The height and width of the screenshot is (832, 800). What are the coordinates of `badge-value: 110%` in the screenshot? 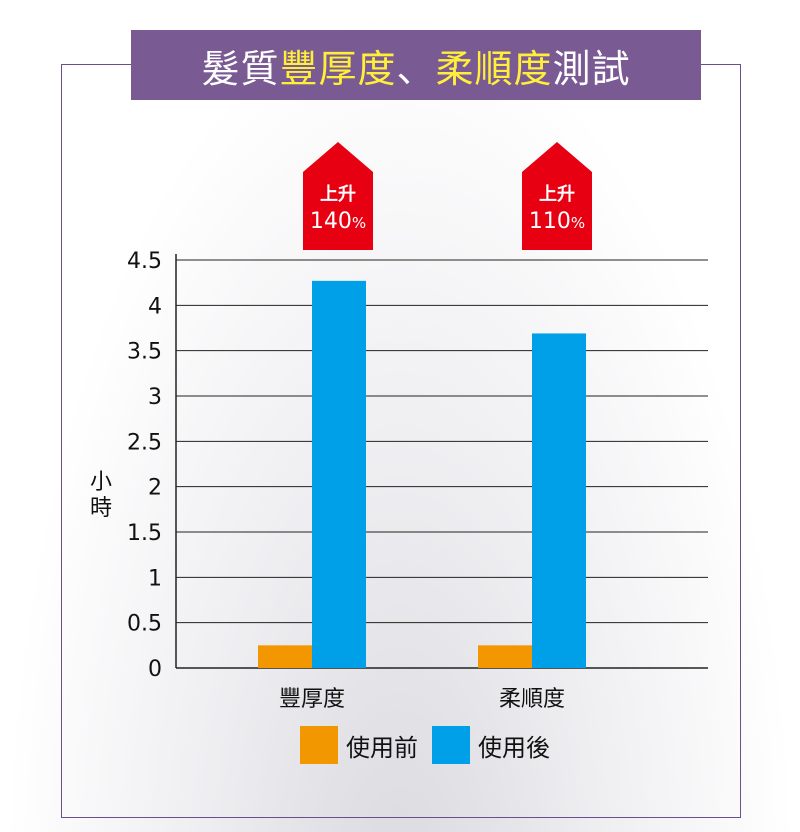 It's located at (557, 221).